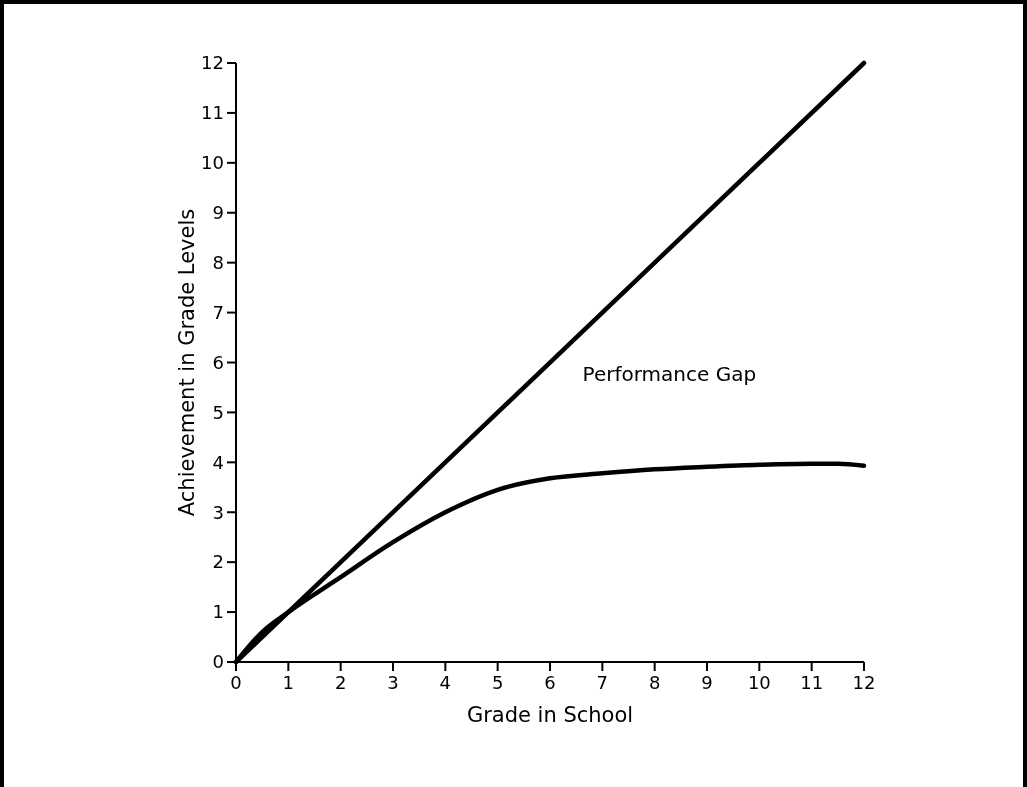 The image size is (1027, 787). What do you see at coordinates (236, 682) in the screenshot?
I see `x-tick-label: 0` at bounding box center [236, 682].